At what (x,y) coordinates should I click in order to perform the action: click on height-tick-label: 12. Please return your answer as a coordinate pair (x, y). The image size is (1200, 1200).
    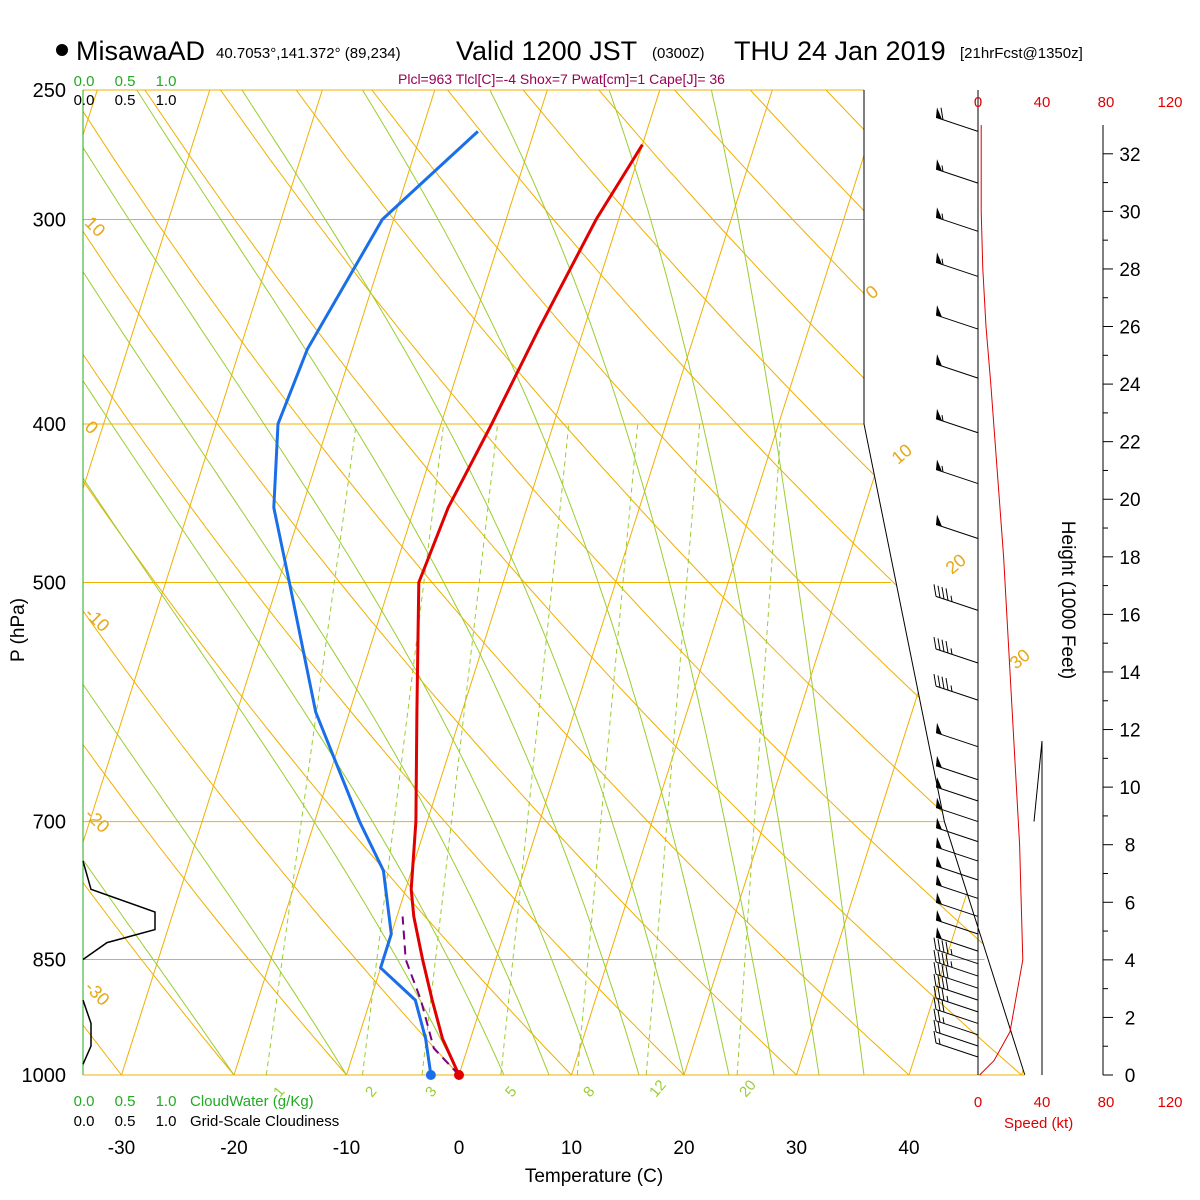
    Looking at the image, I should click on (1129, 731).